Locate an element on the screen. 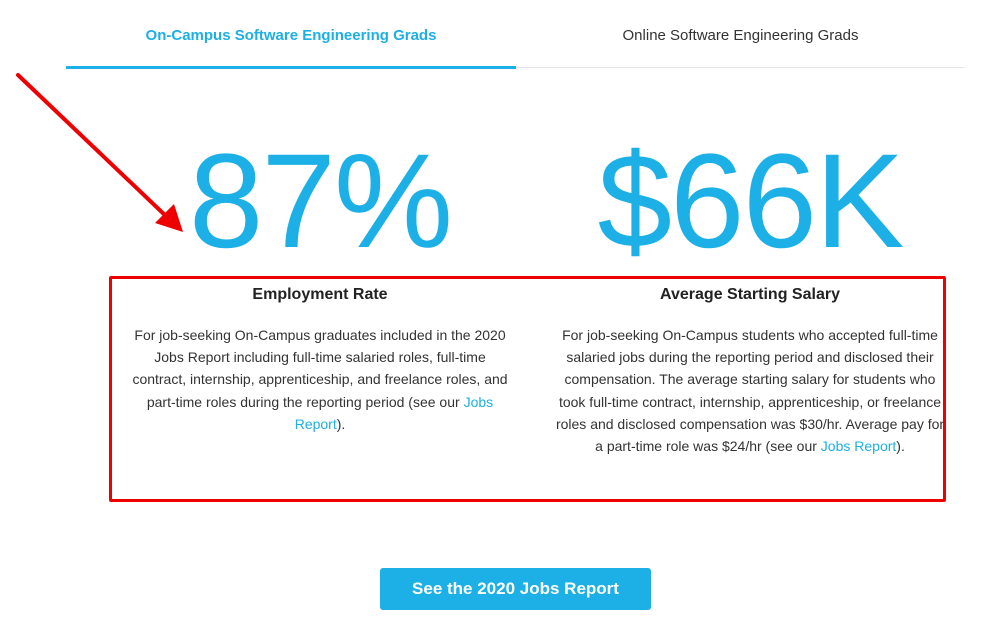  tab-online: Online Software Engineering Grads is located at coordinates (740, 35).